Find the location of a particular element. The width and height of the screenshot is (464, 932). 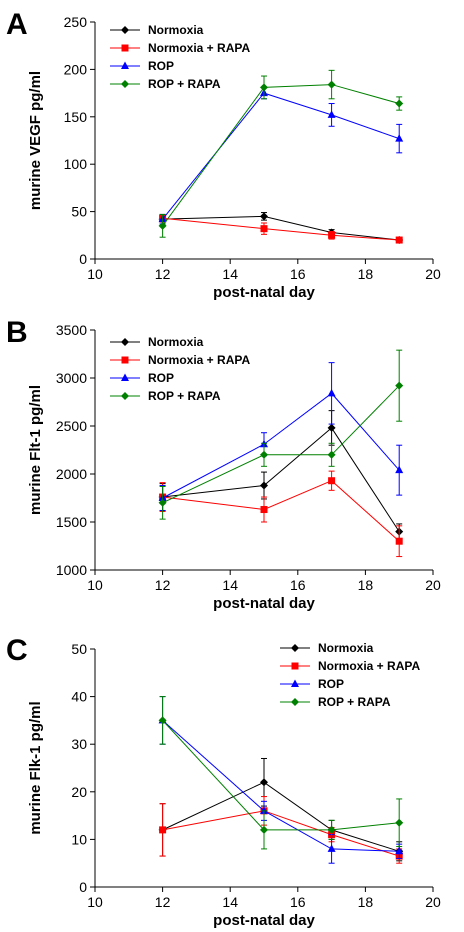

y-axis-title: murine Flk-1 pg/ml is located at coordinates (35, 767).